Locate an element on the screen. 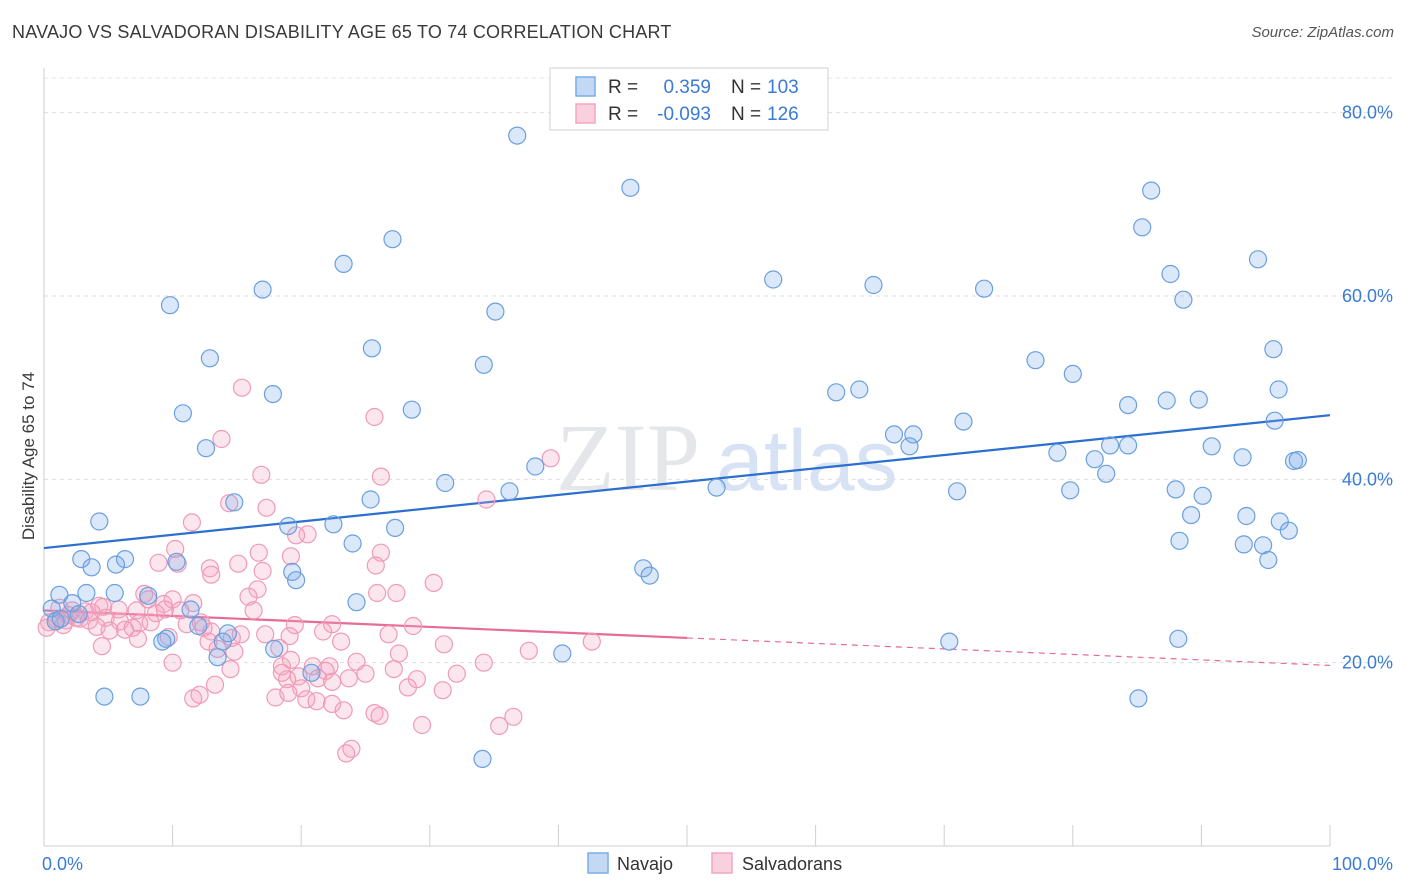  legend-navajo-swatch is located at coordinates (598, 863).